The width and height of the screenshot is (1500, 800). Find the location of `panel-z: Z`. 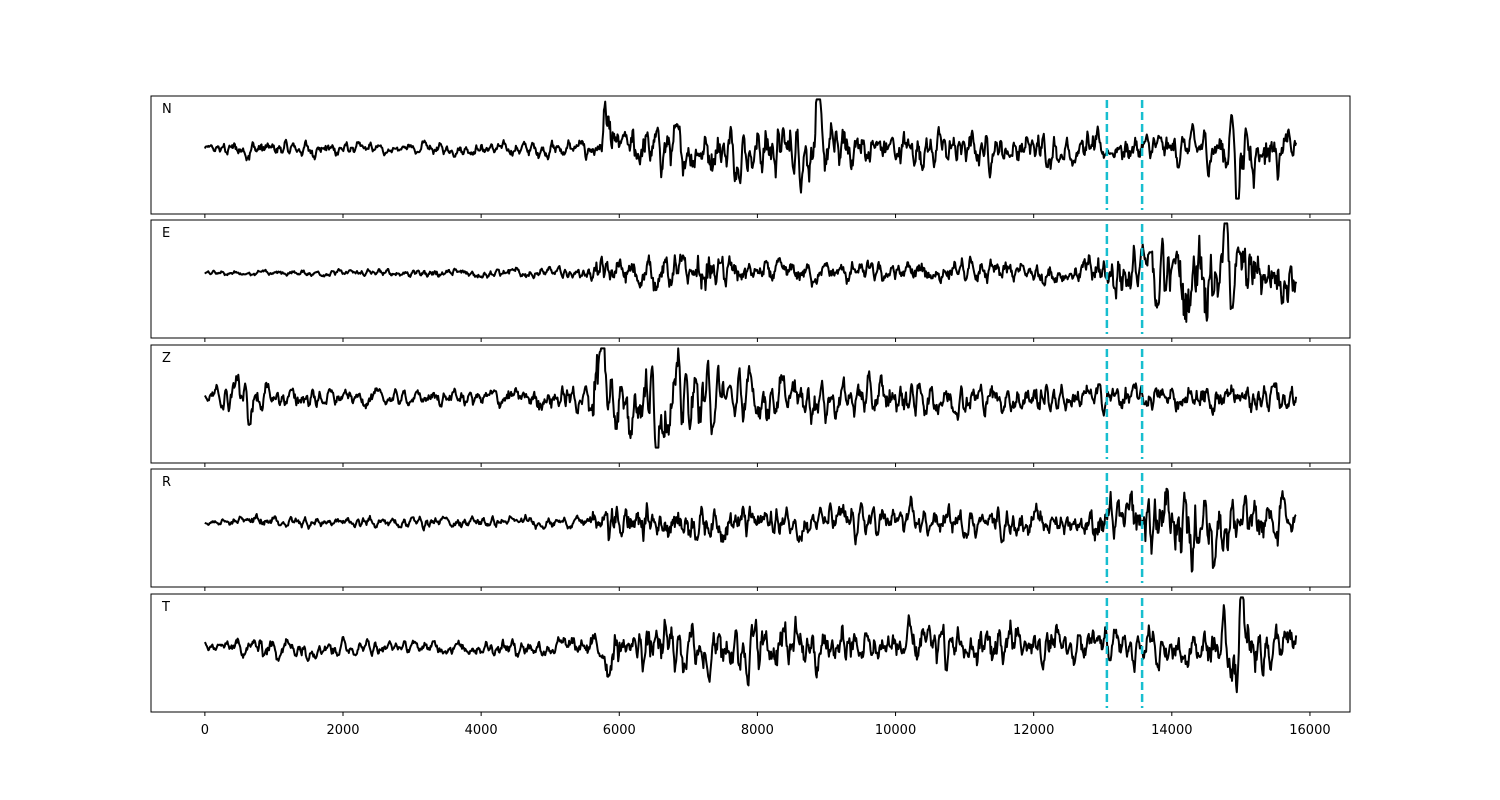

panel-z: Z is located at coordinates (750, 405).